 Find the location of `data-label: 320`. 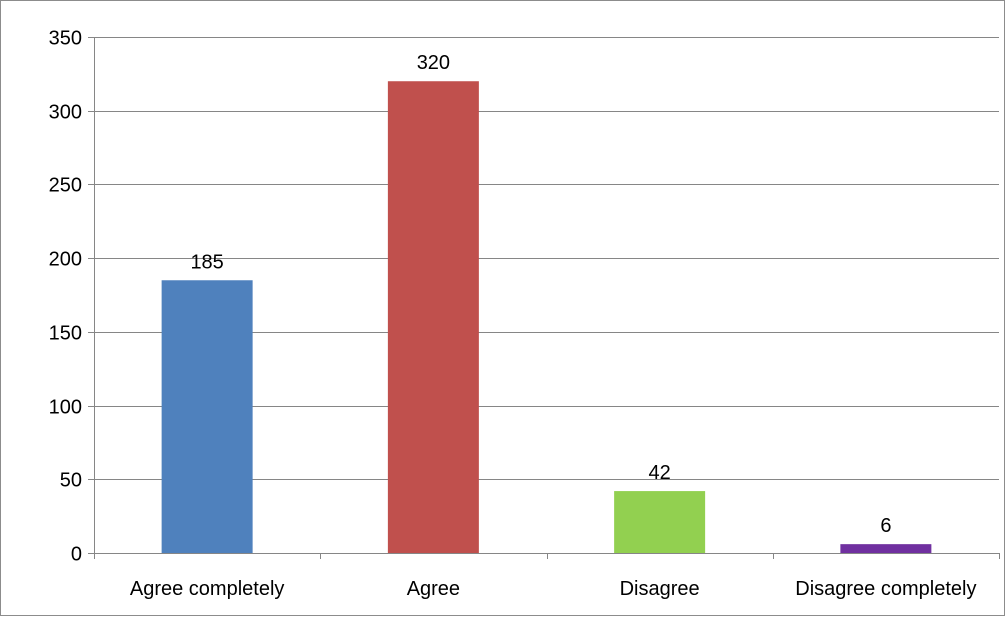

data-label: 320 is located at coordinates (433, 63).